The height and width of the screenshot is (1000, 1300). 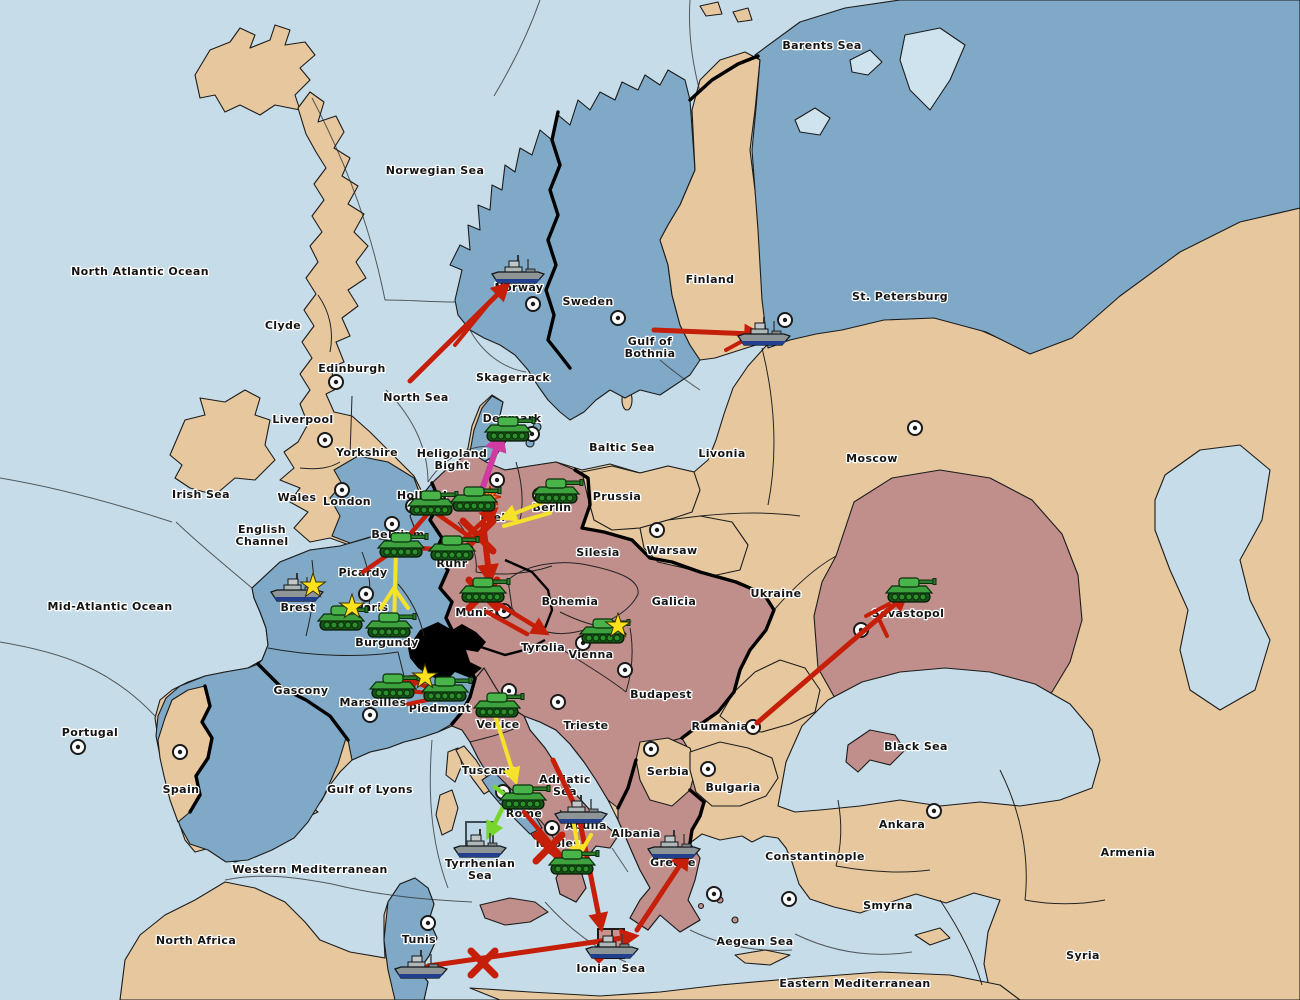 I want to click on supply-center-st-petersburg, so click(x=785, y=320).